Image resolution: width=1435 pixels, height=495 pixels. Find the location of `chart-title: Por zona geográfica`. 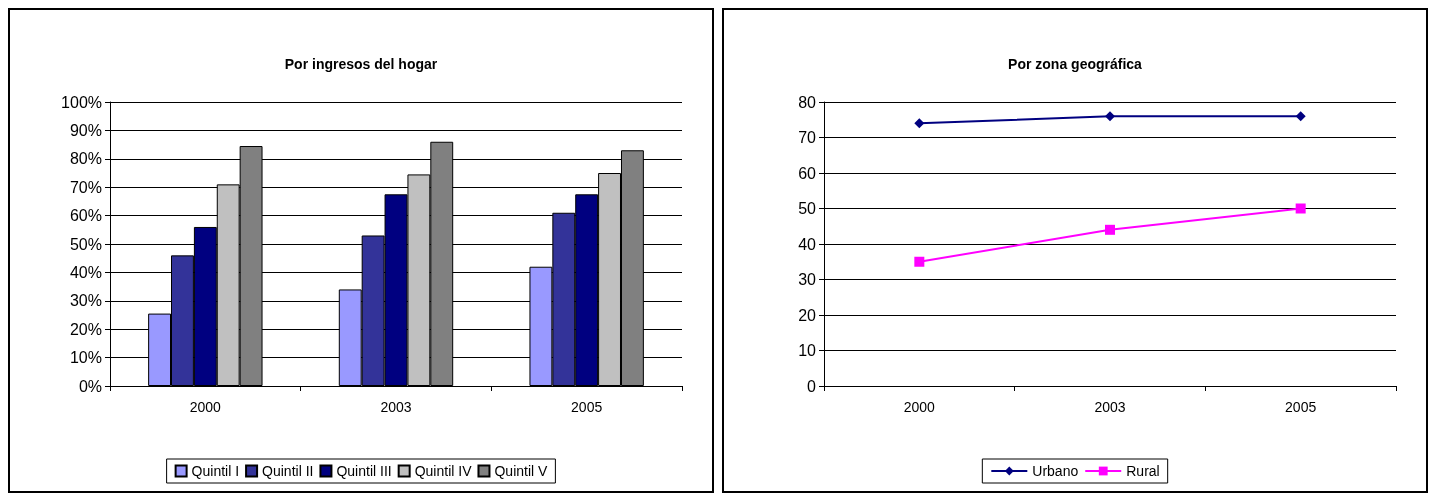

chart-title: Por zona geográfica is located at coordinates (1075, 64).